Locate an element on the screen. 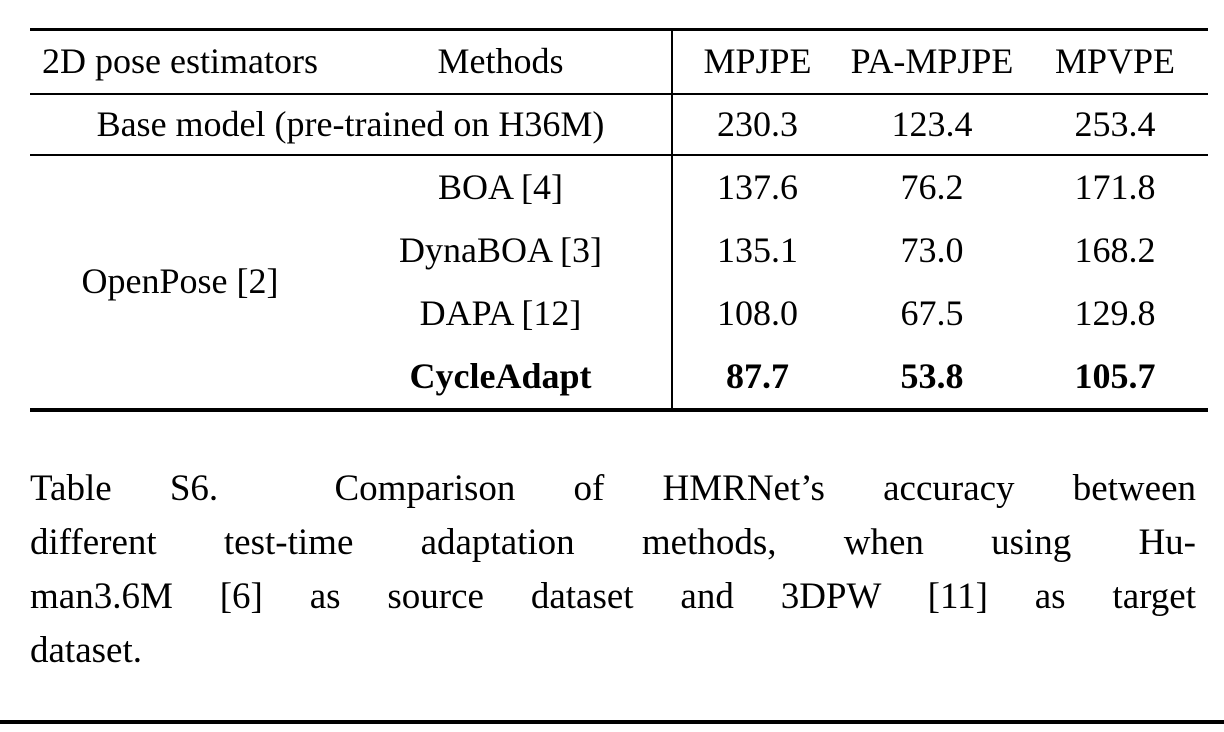 Image resolution: width=1224 pixels, height=732 pixels. table-row-dynaboa: DynaBOA [3] 135.1 73.0 168.2 is located at coordinates (619, 250).